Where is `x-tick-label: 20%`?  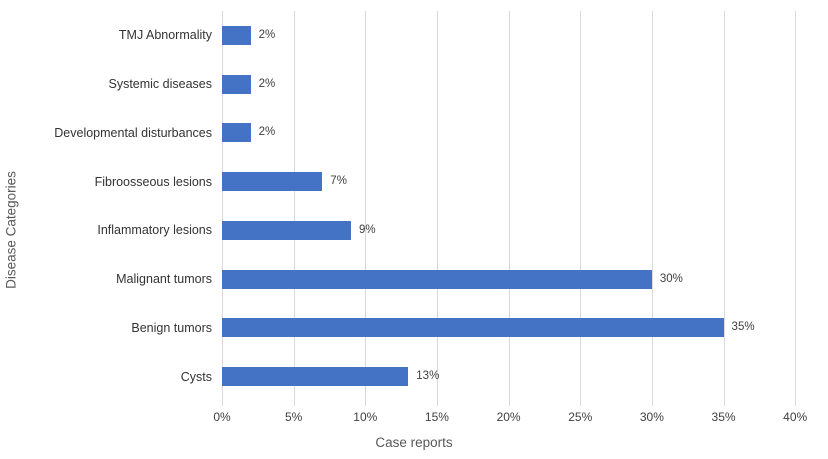 x-tick-label: 20% is located at coordinates (508, 417).